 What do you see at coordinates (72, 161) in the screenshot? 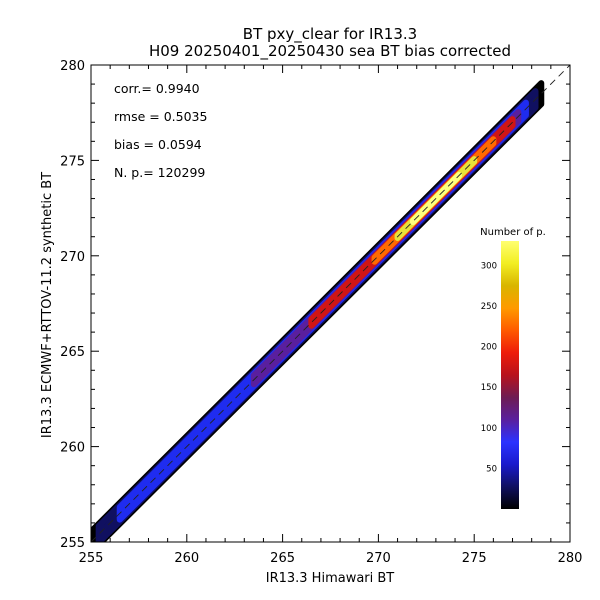
I see `y-tick-label: 275` at bounding box center [72, 161].